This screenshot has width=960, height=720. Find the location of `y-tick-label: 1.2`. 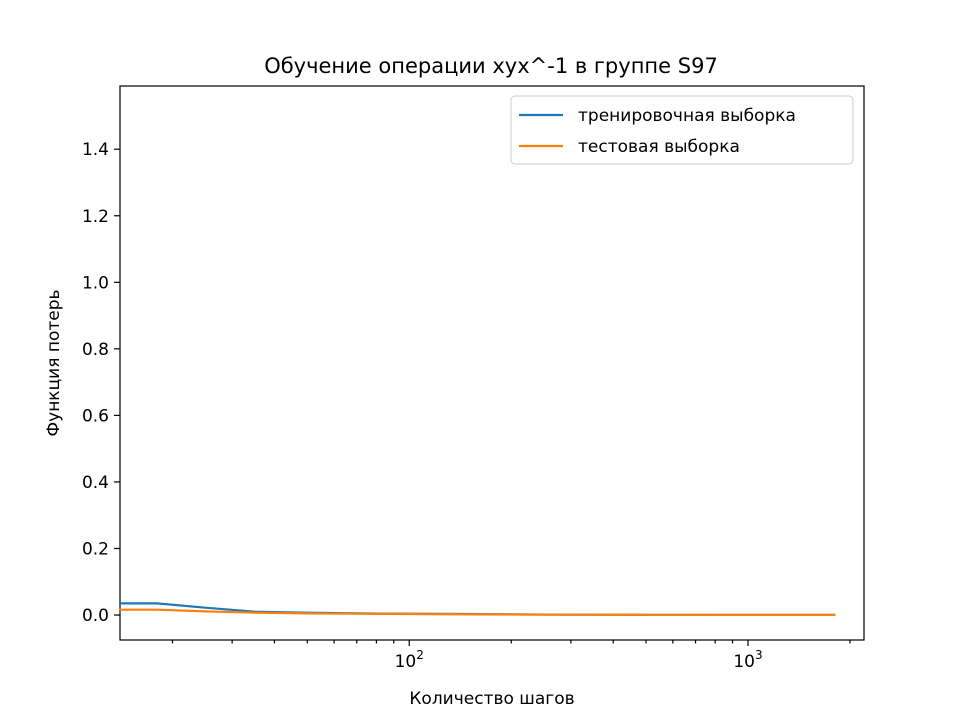

y-tick-label: 1.2 is located at coordinates (95, 217).